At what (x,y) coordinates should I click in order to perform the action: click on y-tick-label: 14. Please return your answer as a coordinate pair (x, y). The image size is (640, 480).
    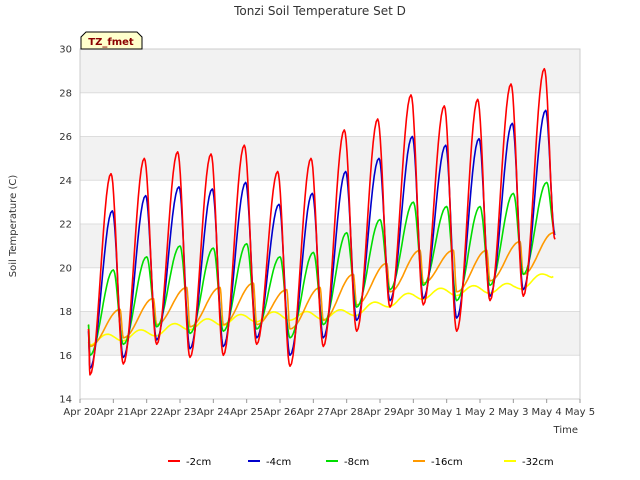
    Looking at the image, I should click on (65, 400).